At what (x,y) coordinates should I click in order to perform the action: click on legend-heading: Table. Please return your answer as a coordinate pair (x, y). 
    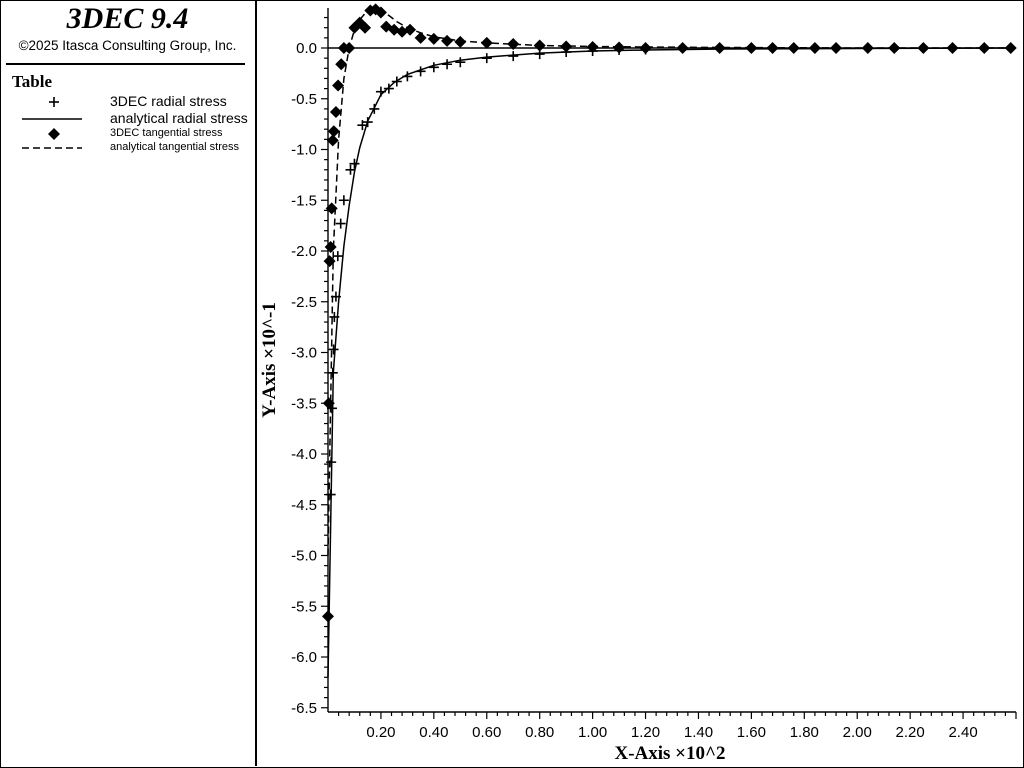
    Looking at the image, I should click on (32, 81).